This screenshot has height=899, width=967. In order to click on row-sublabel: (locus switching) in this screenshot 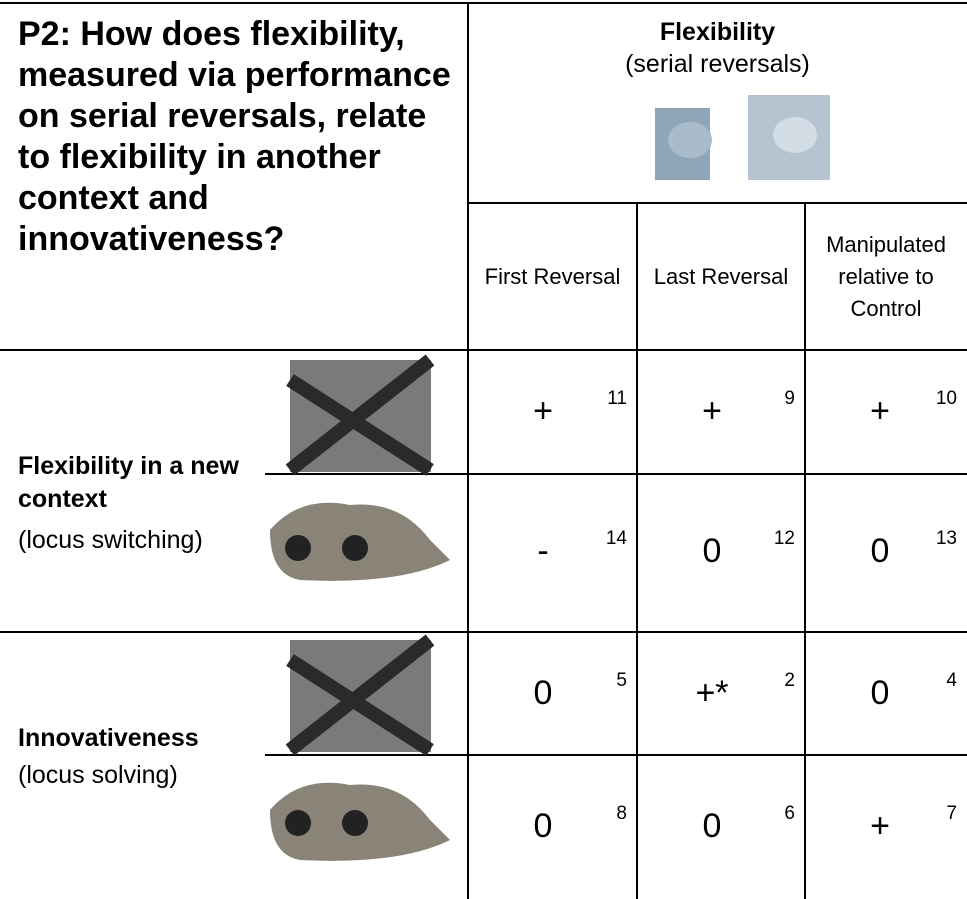, I will do `click(110, 540)`.